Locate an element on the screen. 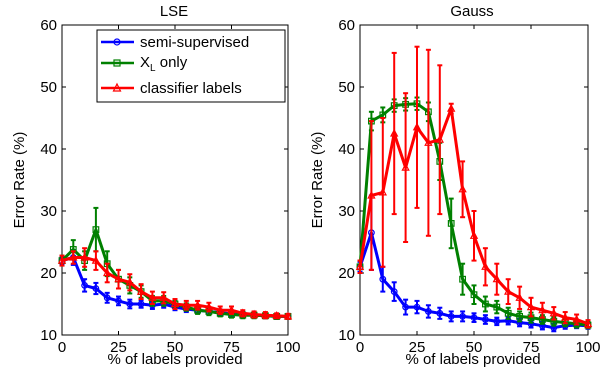  chart-title: LSE is located at coordinates (174, 11).